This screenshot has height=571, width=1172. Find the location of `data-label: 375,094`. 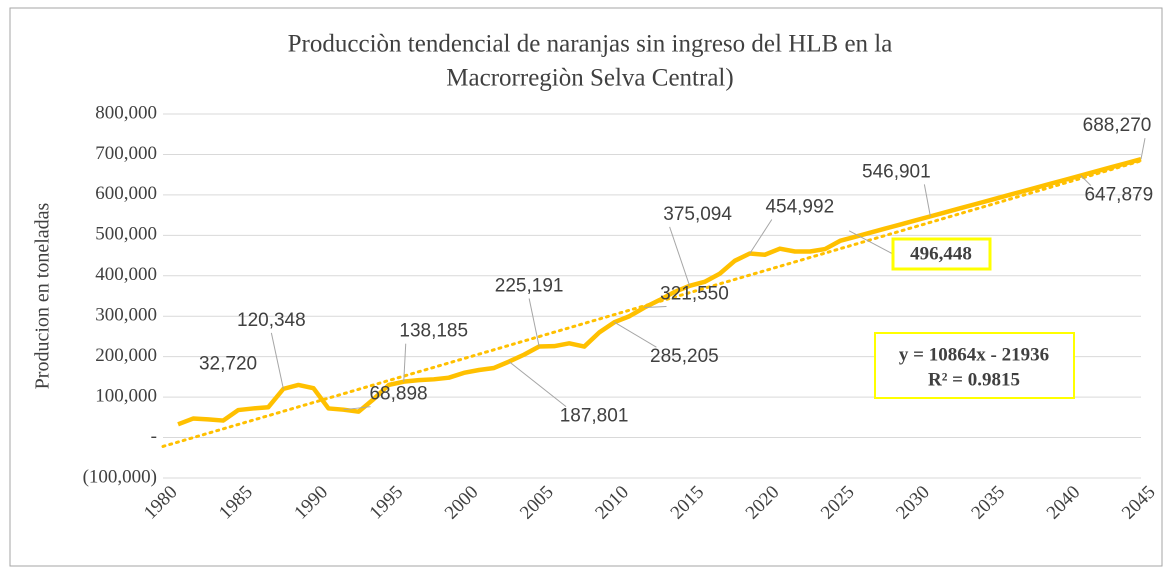

data-label: 375,094 is located at coordinates (697, 214).